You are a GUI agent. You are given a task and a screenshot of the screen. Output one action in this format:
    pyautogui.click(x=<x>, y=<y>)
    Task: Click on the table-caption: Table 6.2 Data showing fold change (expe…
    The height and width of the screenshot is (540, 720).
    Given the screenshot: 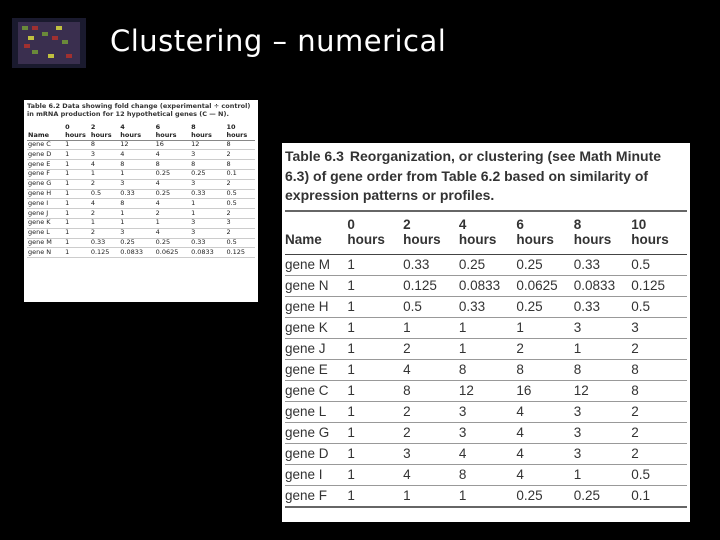 What is the action you would take?
    pyautogui.click(x=139, y=110)
    